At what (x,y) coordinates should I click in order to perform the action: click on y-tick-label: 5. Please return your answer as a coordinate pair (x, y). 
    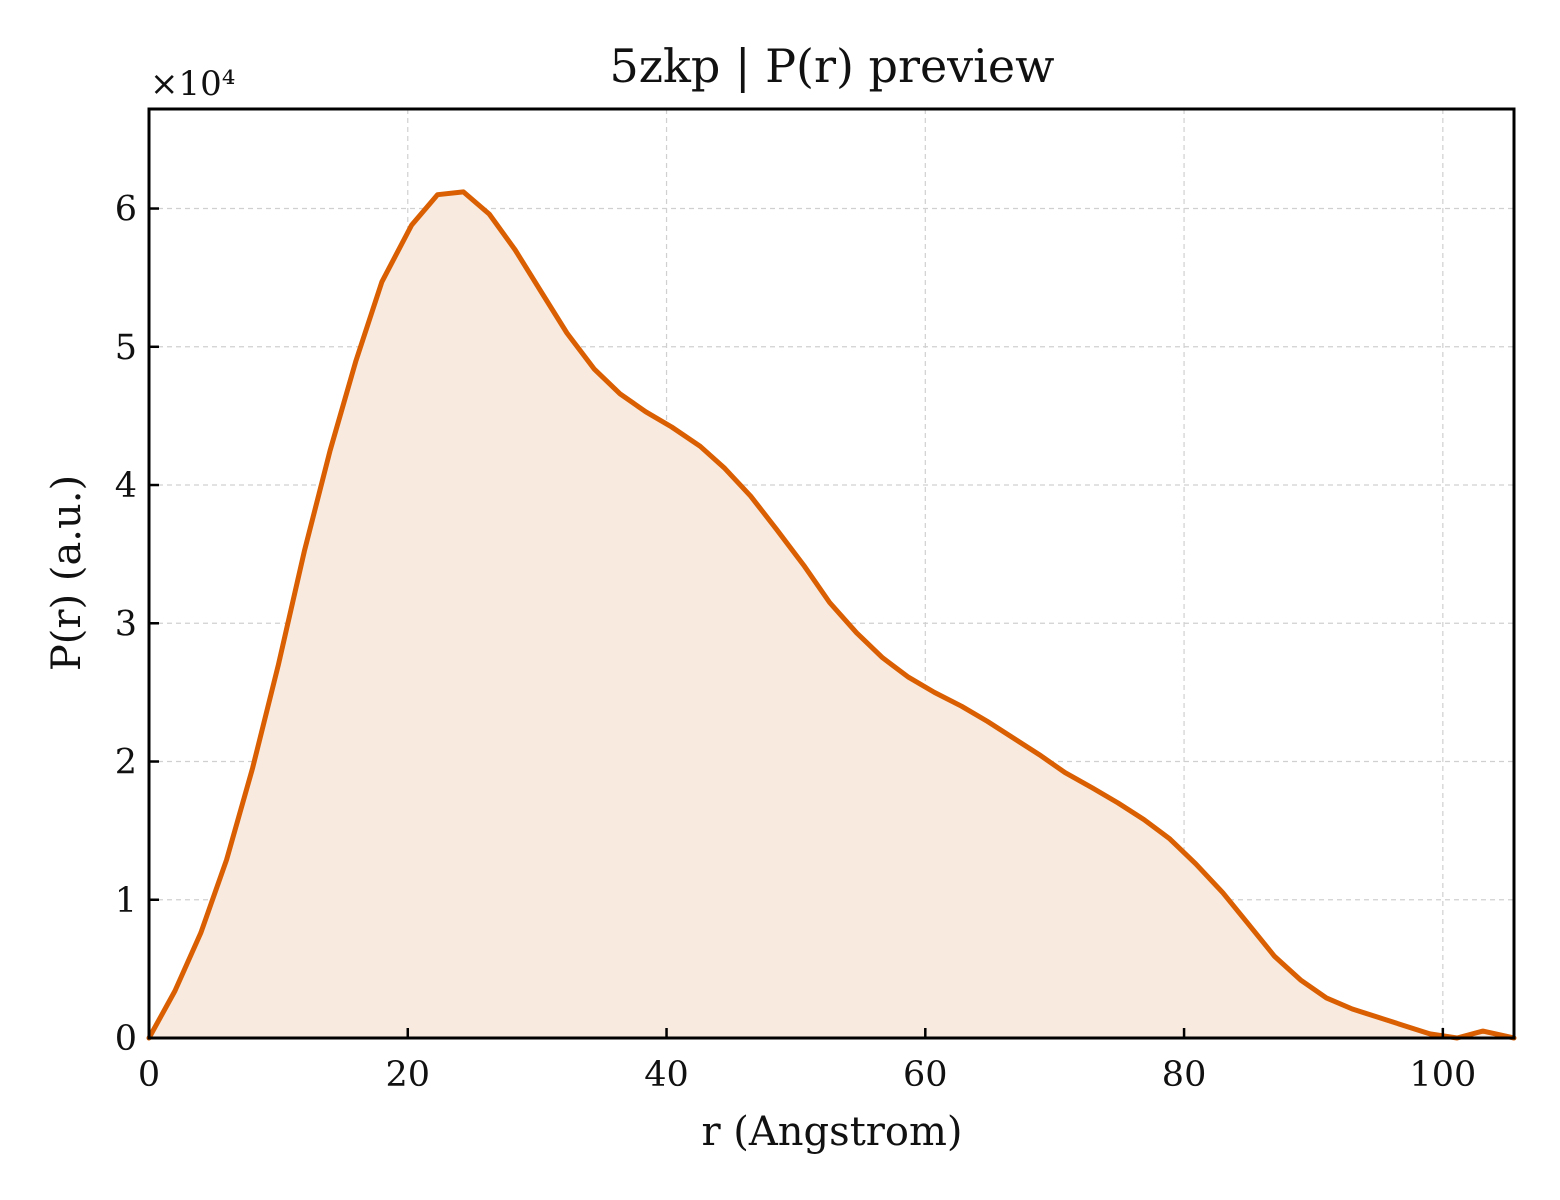
    Looking at the image, I should click on (126, 348).